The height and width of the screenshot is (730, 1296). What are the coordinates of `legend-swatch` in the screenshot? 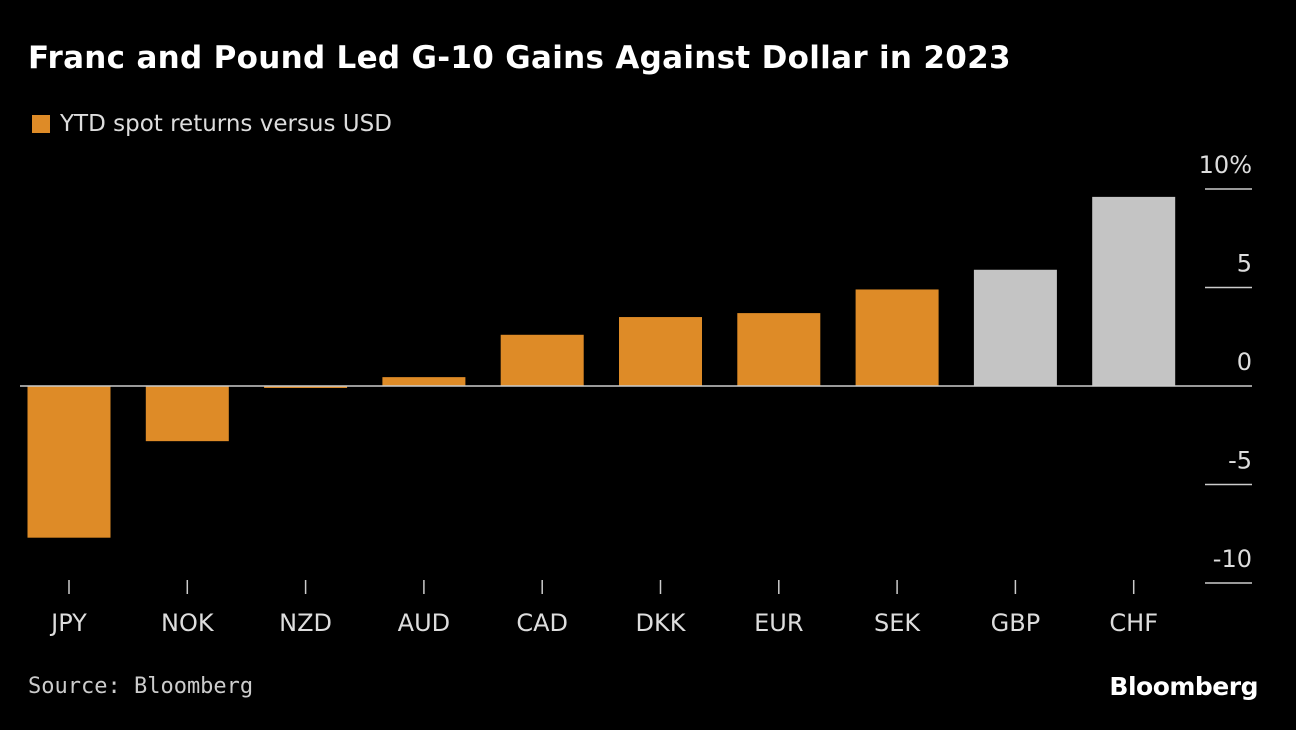 It's located at (41, 124).